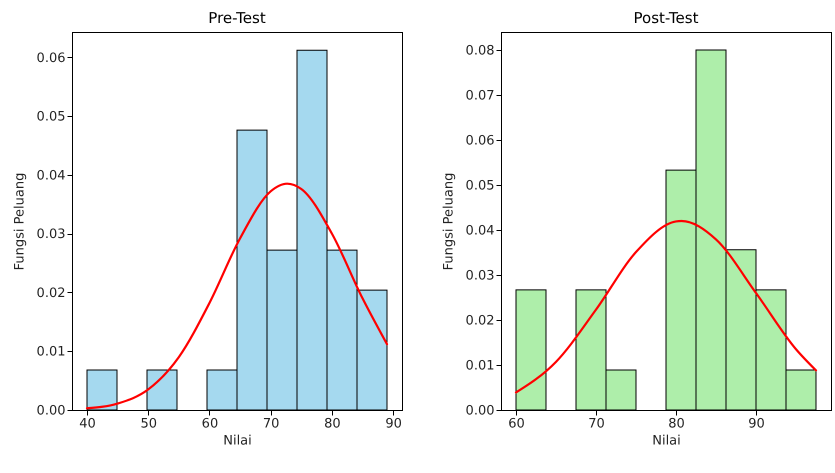 The height and width of the screenshot is (473, 835). Describe the element at coordinates (480, 51) in the screenshot. I see `y-tick-label: 0.08` at that location.